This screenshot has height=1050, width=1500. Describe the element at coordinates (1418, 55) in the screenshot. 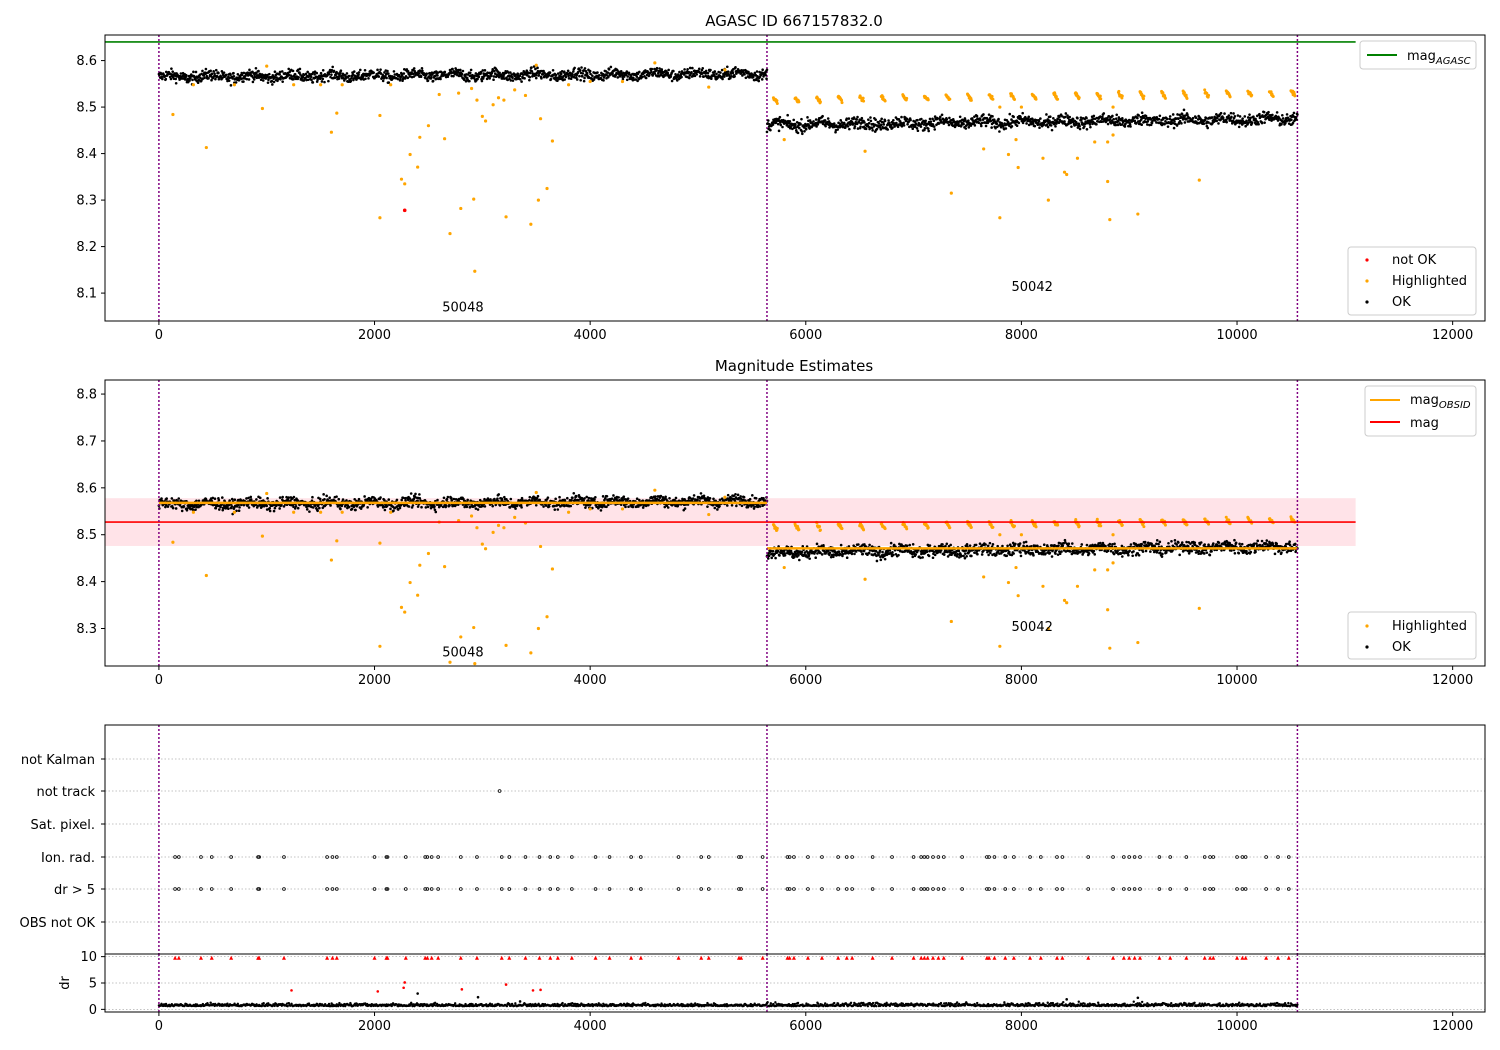

I see `legend-agasc: magAGASC` at that location.